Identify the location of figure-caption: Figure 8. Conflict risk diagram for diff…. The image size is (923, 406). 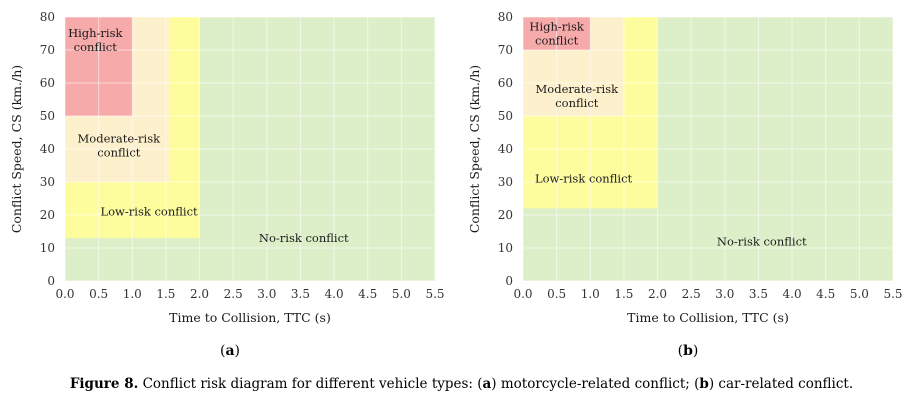
(461, 384).